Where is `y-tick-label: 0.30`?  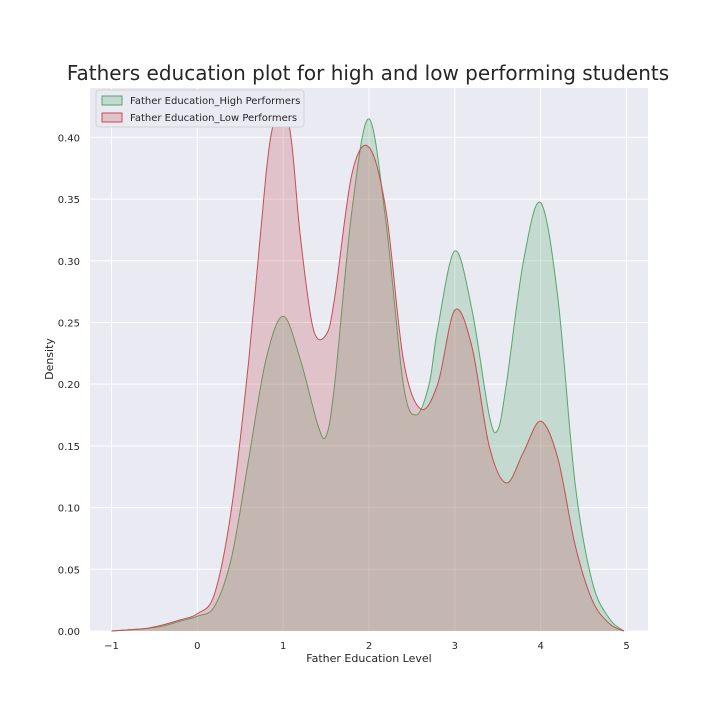
y-tick-label: 0.30 is located at coordinates (69, 262).